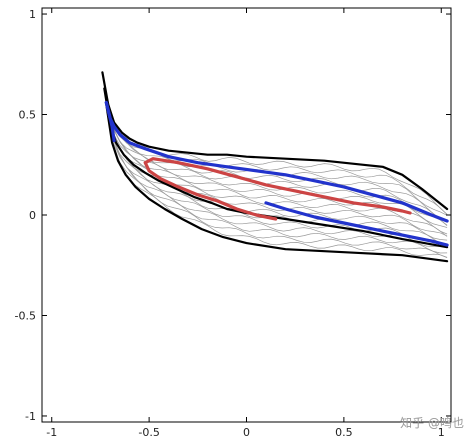  What do you see at coordinates (30, 416) in the screenshot?
I see `y-tick-label: -1` at bounding box center [30, 416].